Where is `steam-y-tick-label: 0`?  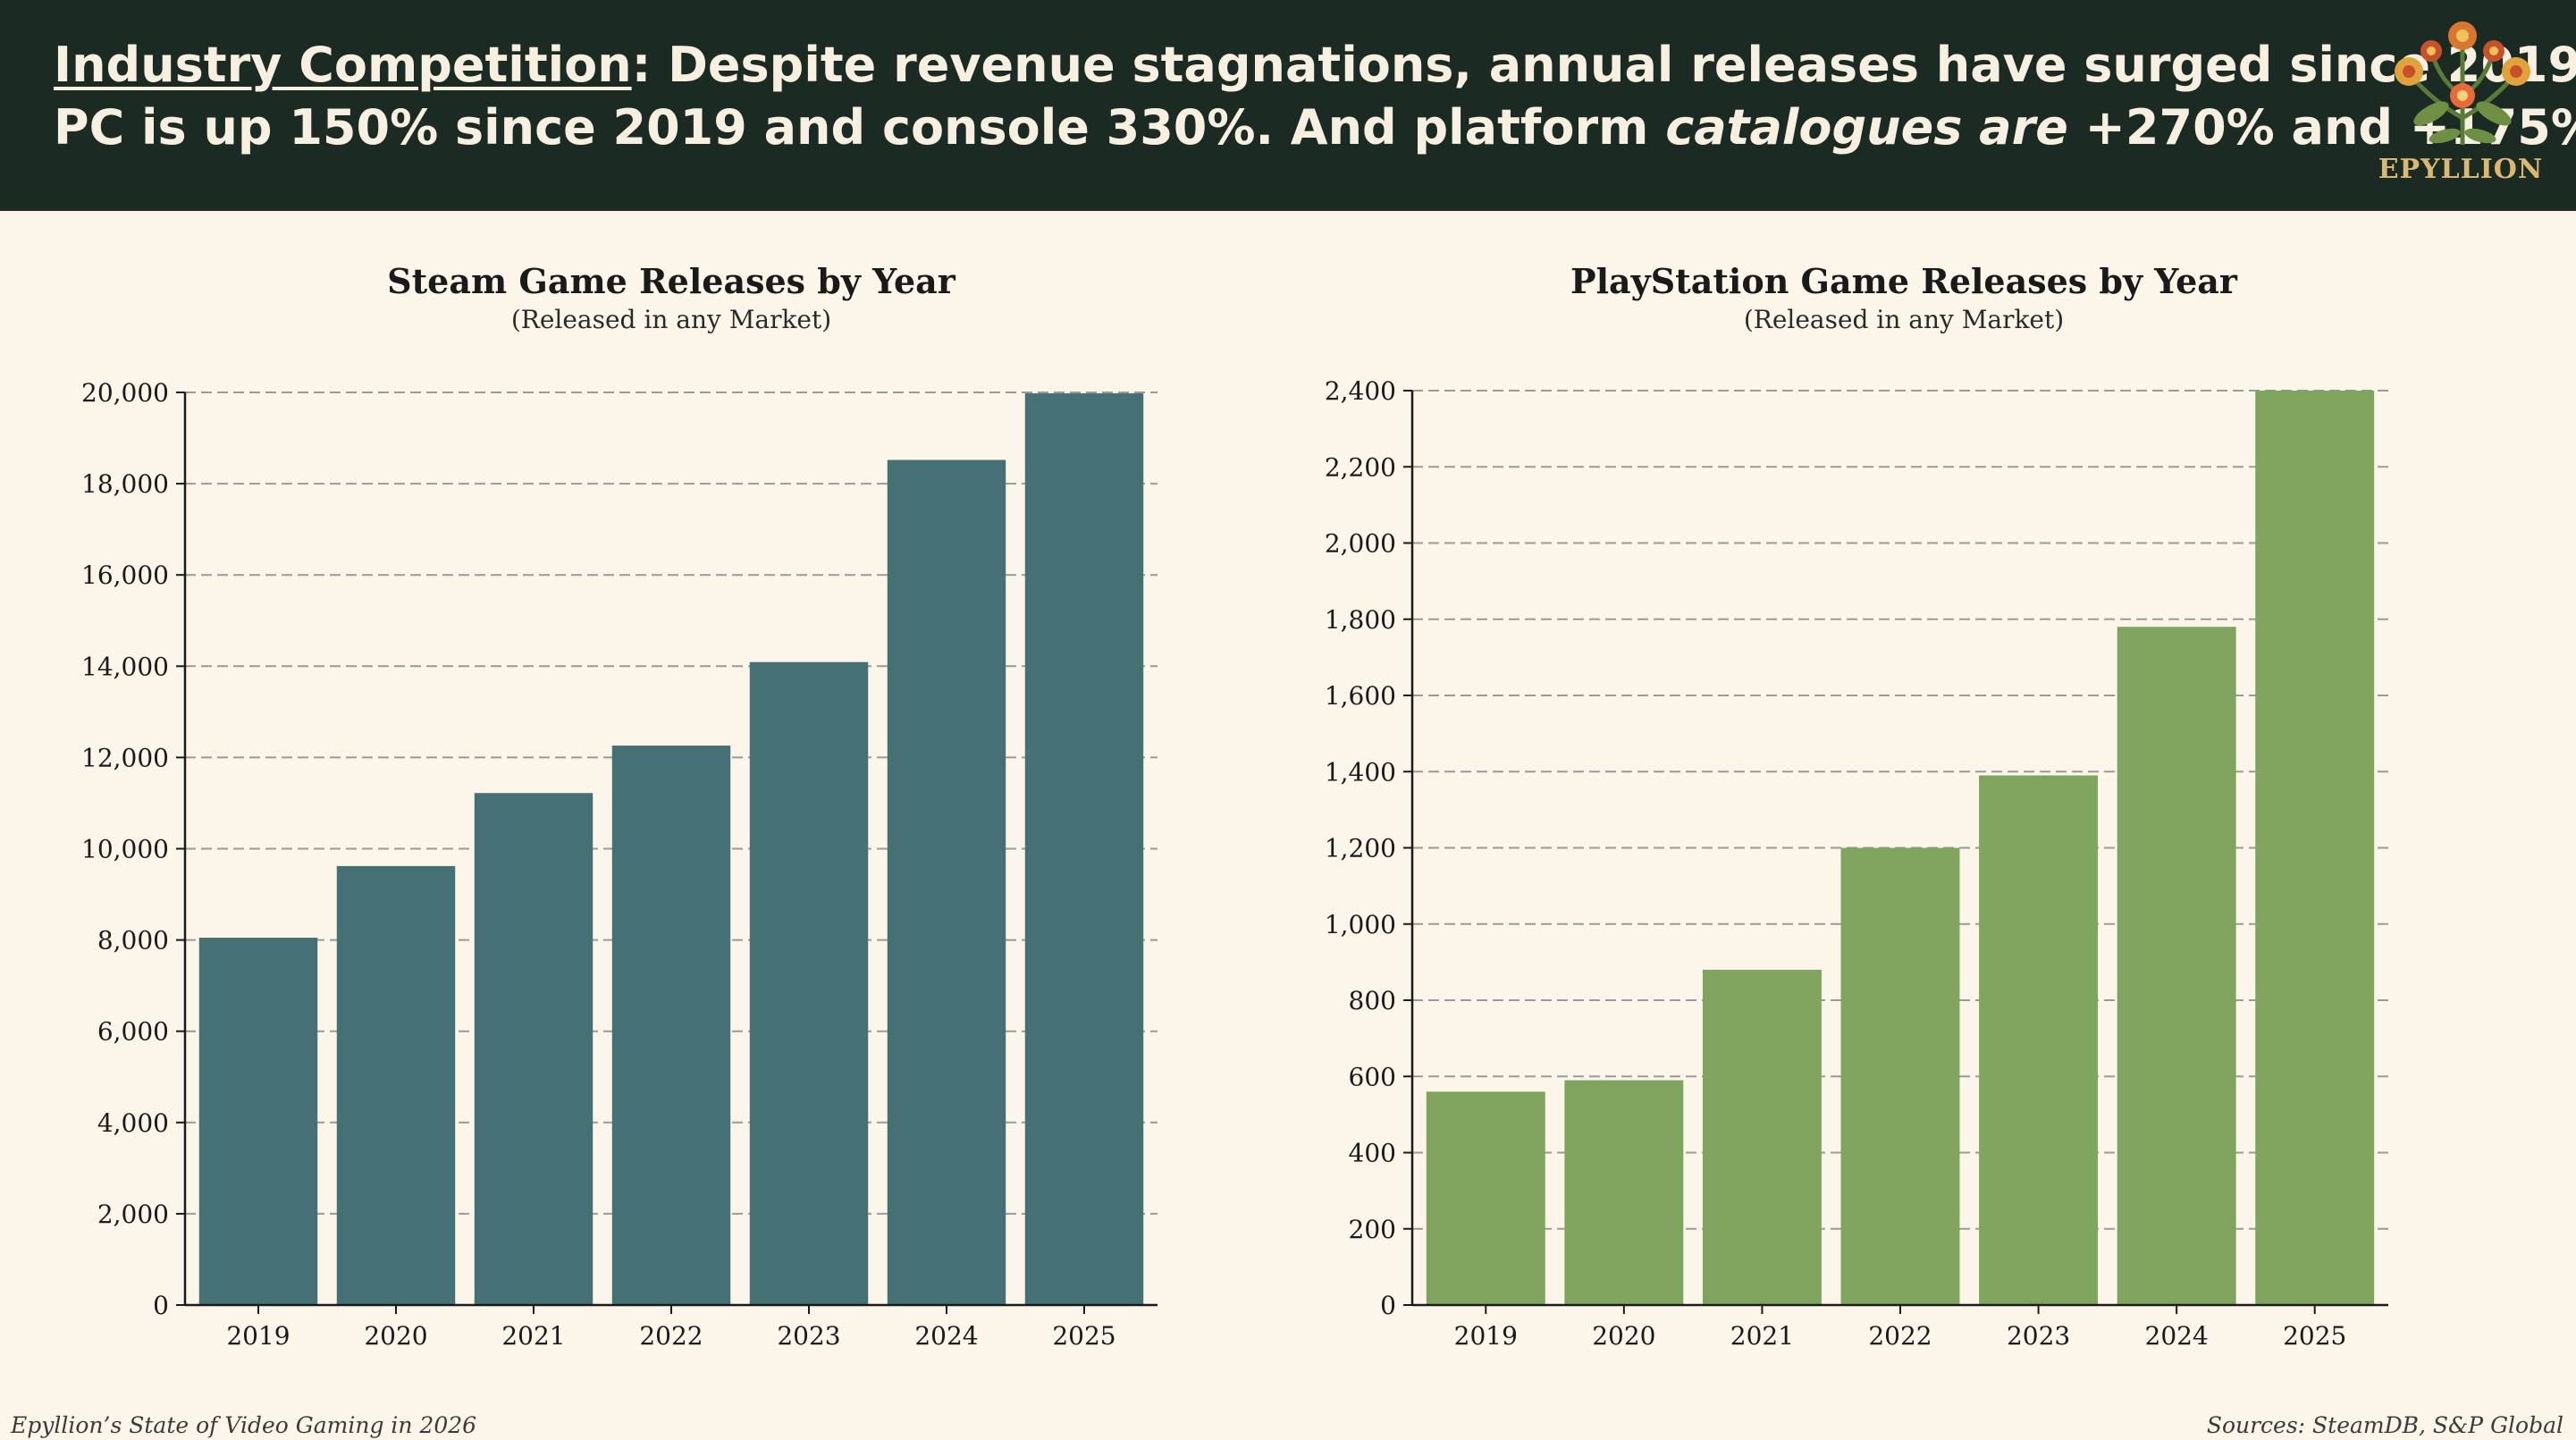 steam-y-tick-label: 0 is located at coordinates (161, 1305).